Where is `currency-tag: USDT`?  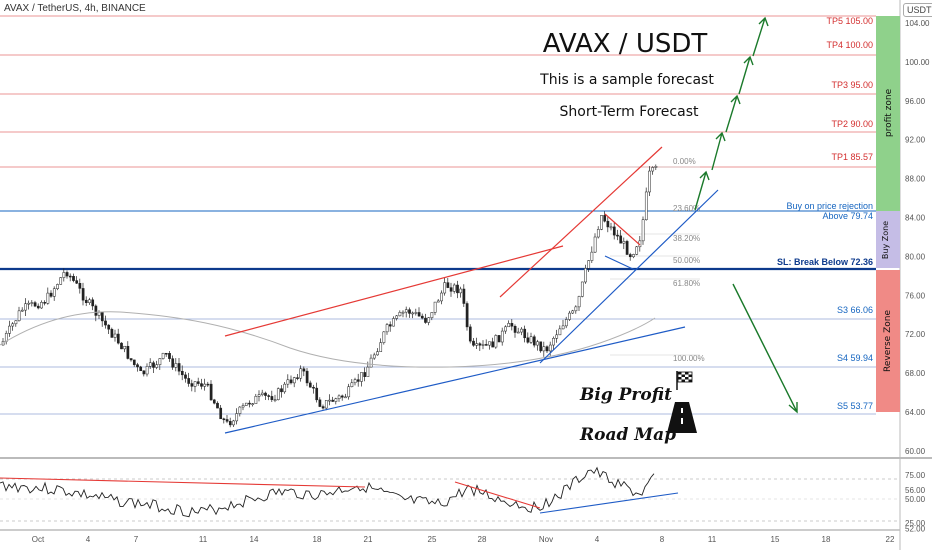 currency-tag: USDT is located at coordinates (917, 10).